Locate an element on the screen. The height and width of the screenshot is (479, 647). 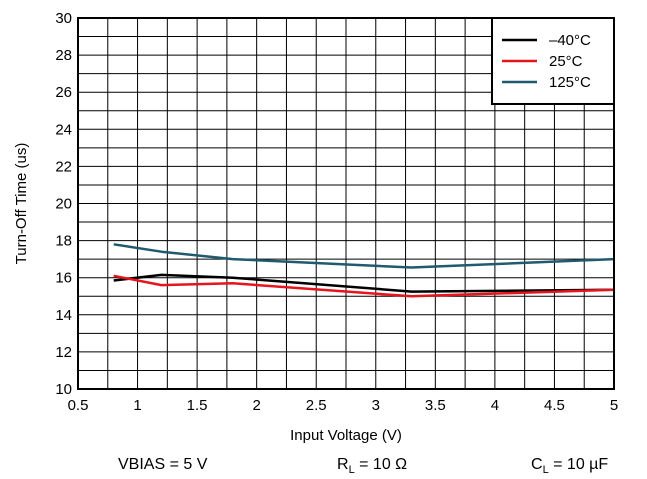
legend-label: 125°C is located at coordinates (570, 82).